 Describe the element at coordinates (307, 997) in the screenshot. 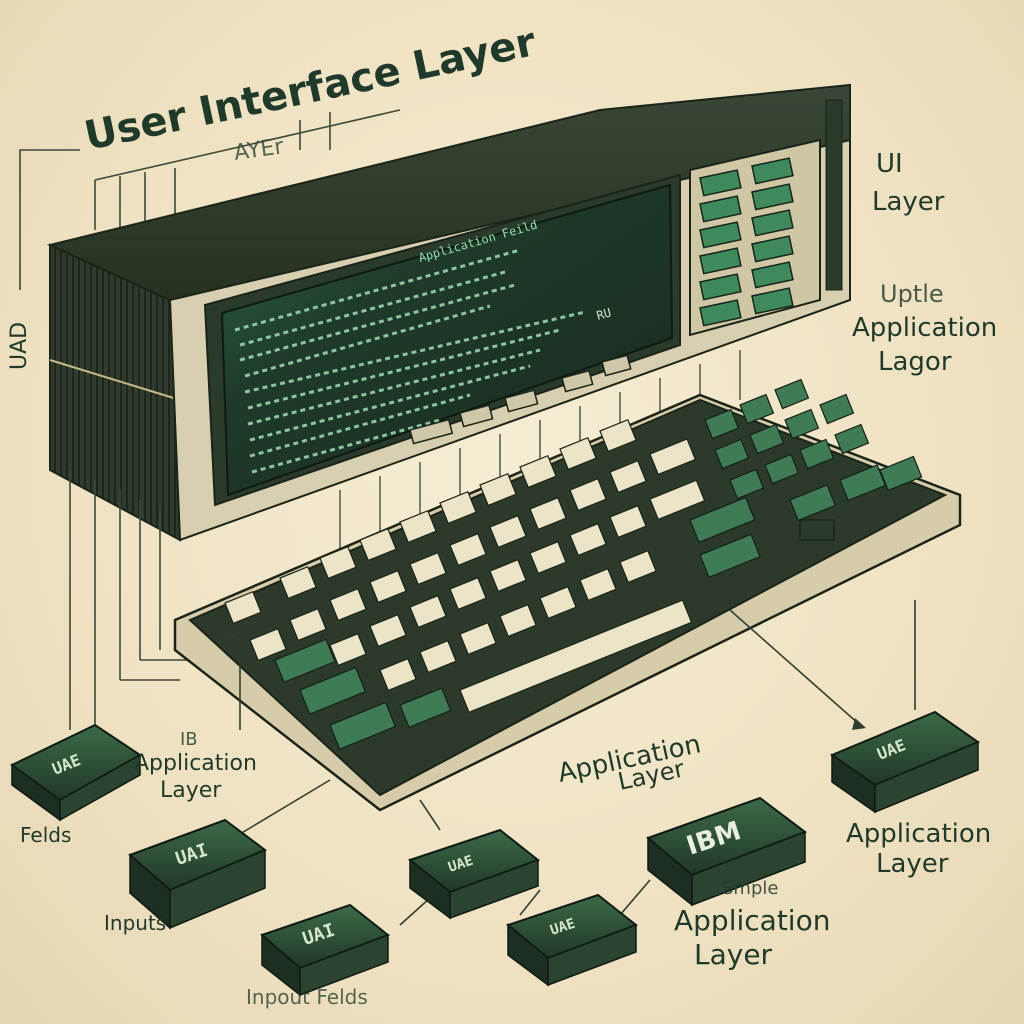

I see `inpout-felds-label: Inpout Felds` at that location.